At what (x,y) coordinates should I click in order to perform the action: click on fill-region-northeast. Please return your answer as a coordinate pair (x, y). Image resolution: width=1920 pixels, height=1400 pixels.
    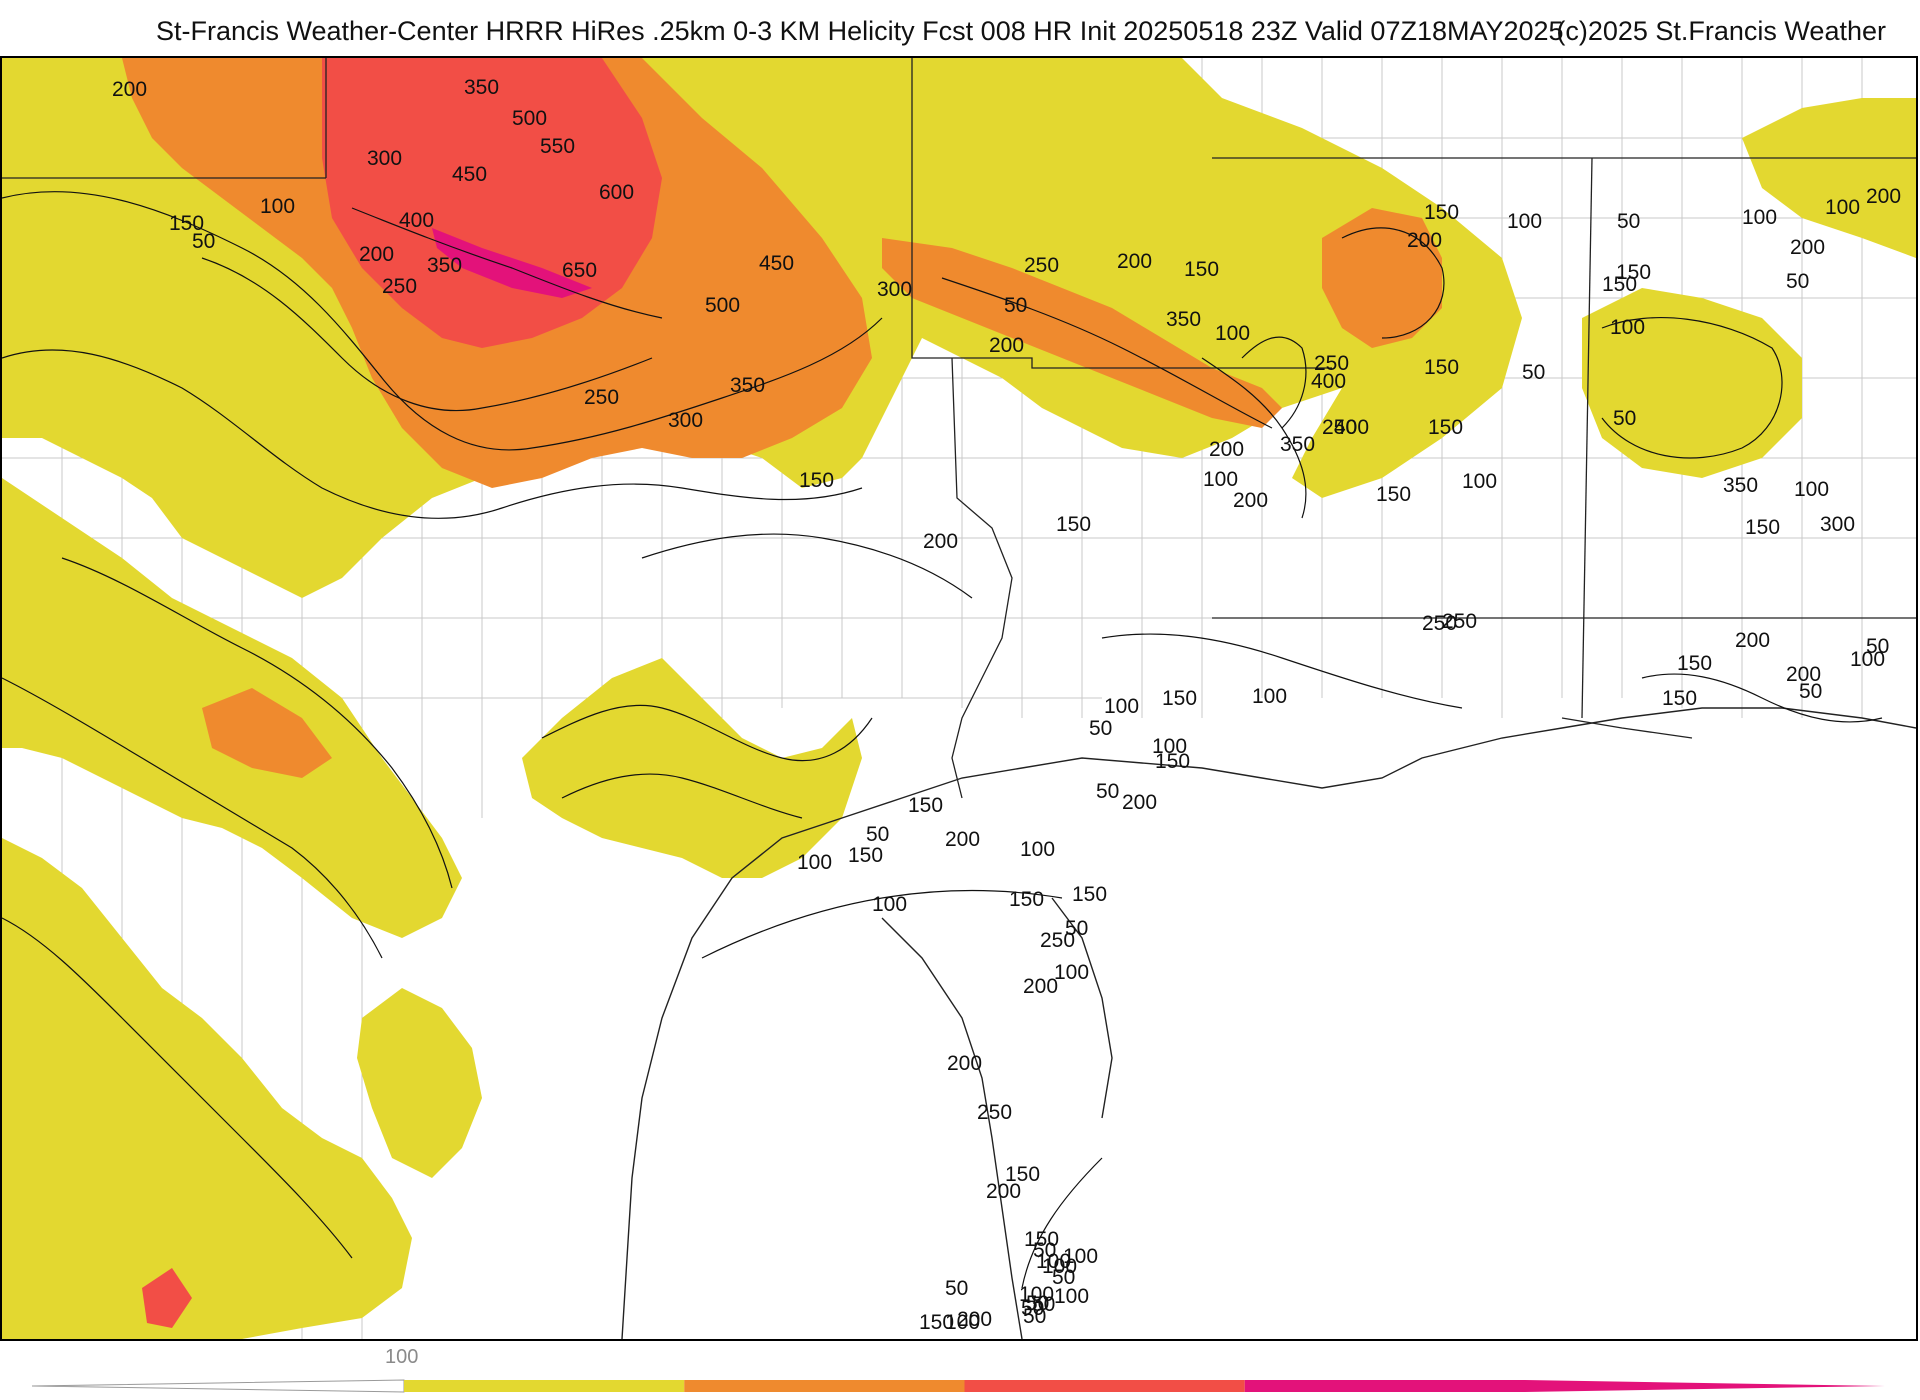
    Looking at the image, I should click on (1829, 178).